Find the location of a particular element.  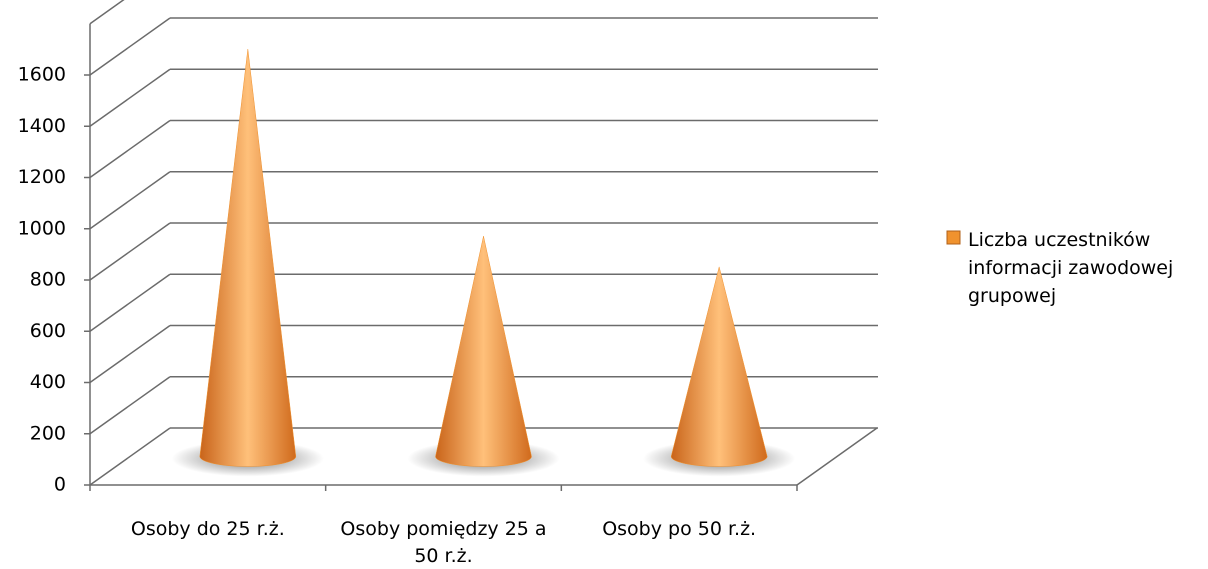

legend-swatch is located at coordinates (953, 237).